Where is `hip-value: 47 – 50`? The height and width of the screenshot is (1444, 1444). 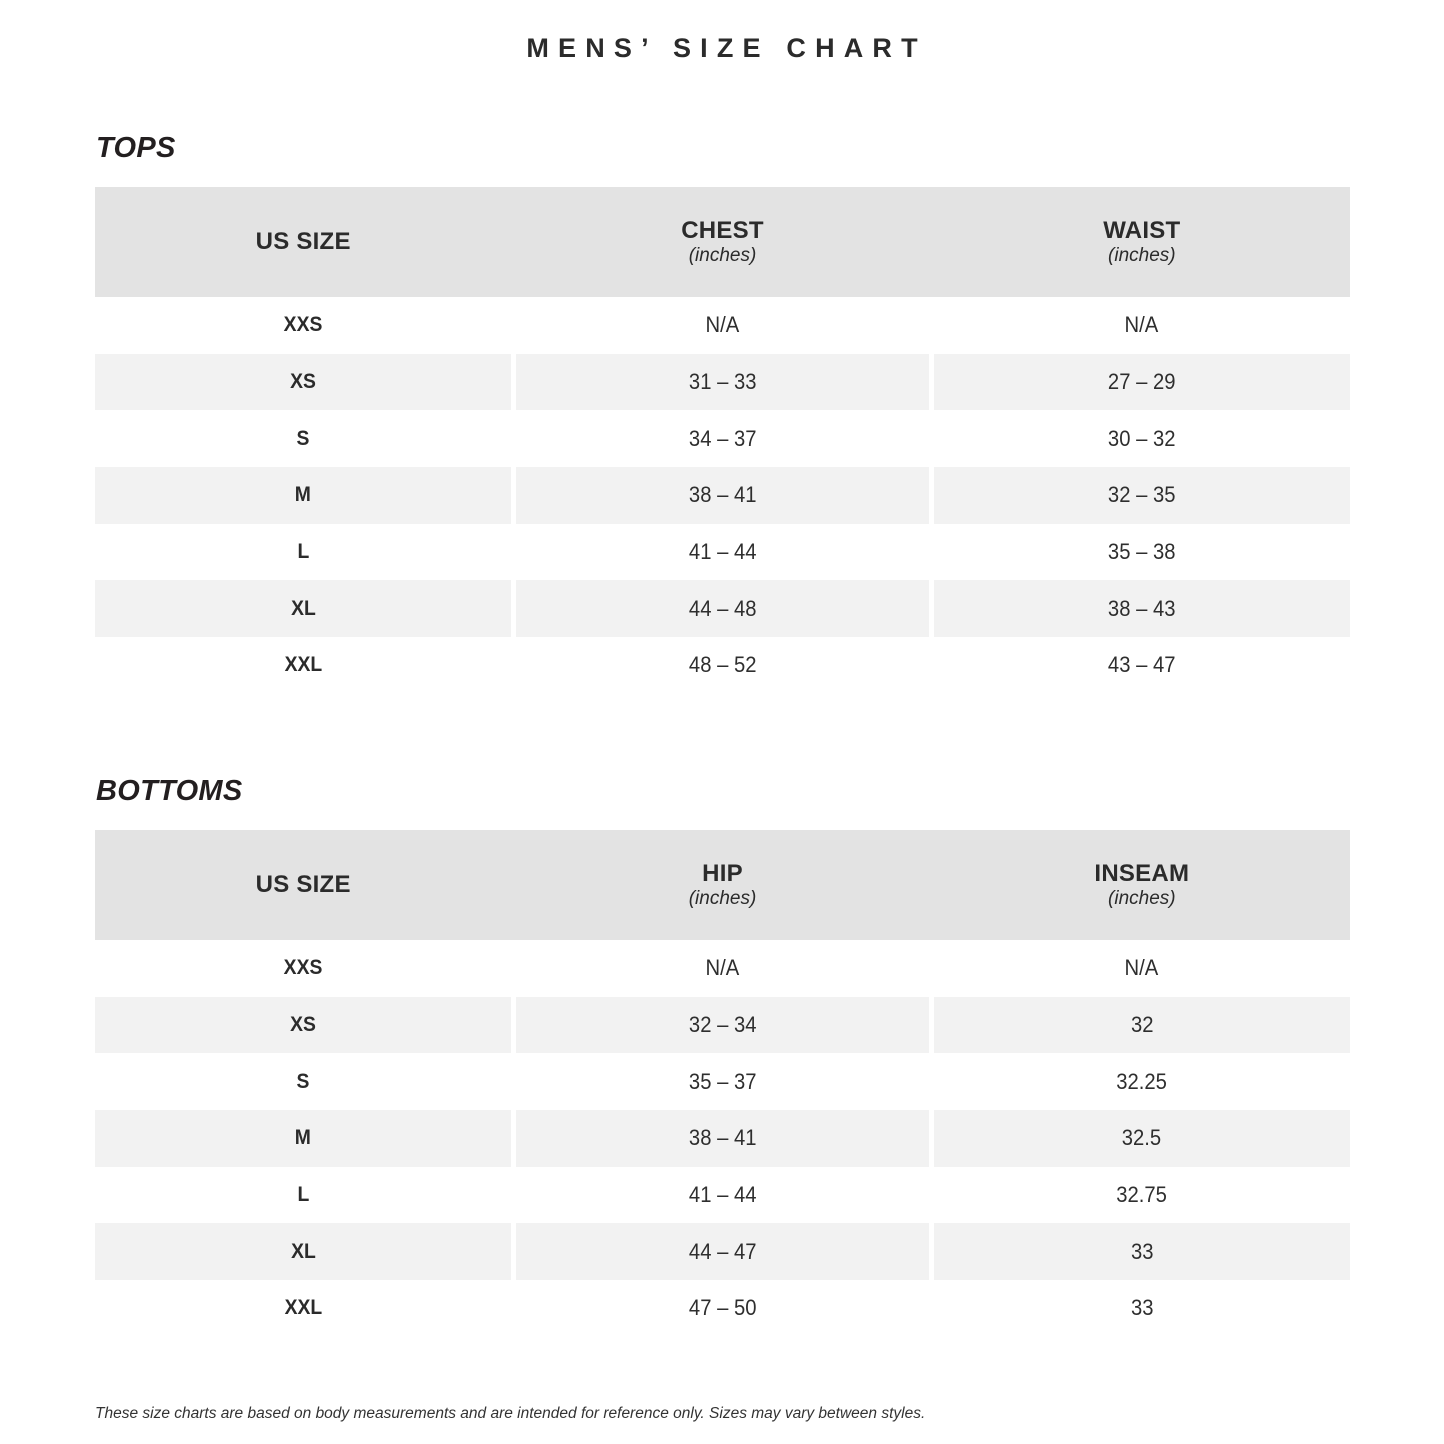 hip-value: 47 – 50 is located at coordinates (722, 1308).